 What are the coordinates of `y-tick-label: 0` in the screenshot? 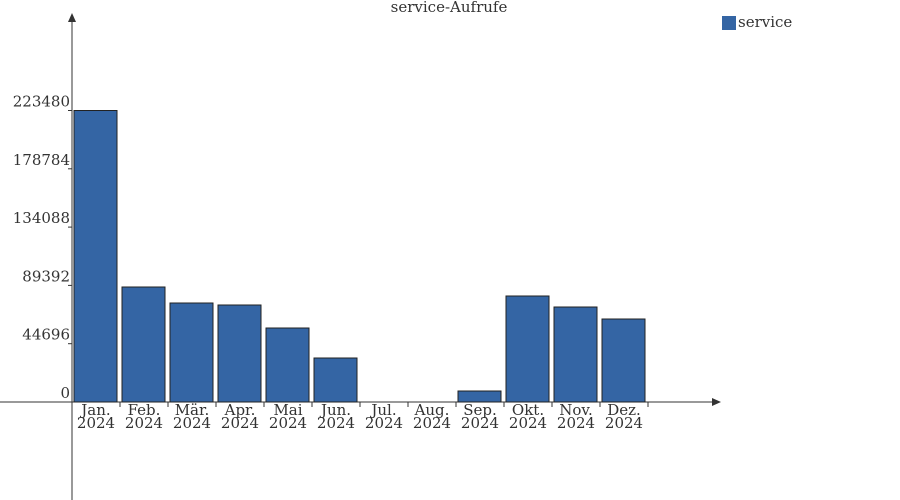 It's located at (65, 393).